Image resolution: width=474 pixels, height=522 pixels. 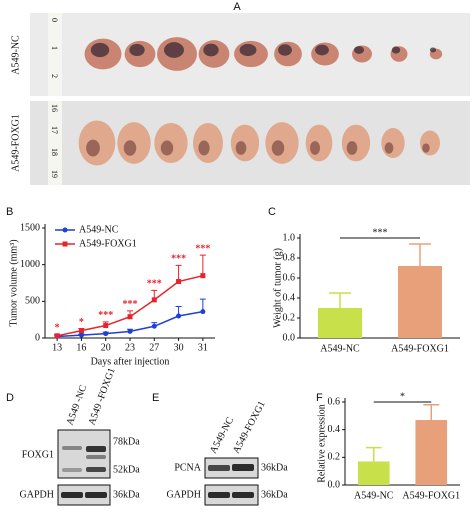 I want to click on y-tick-label: 0, so click(x=37, y=337).